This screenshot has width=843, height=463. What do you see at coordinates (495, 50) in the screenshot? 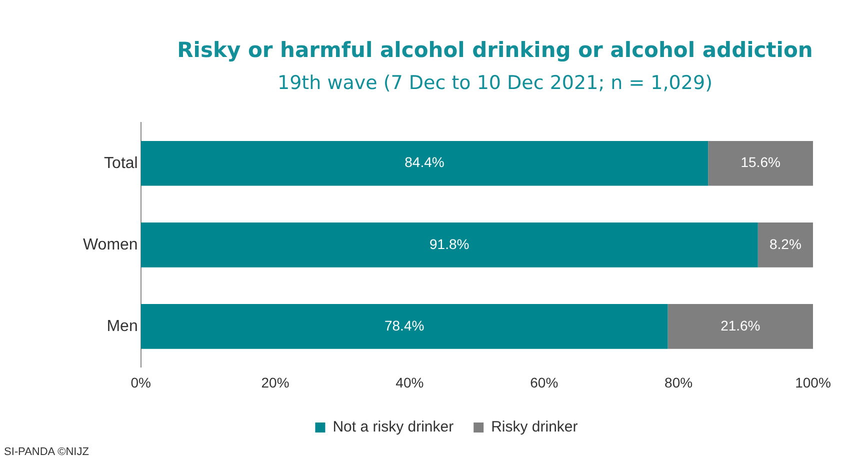
I see `chart-title: Risky or harmful alcohol drinking or alcohol addiction` at bounding box center [495, 50].